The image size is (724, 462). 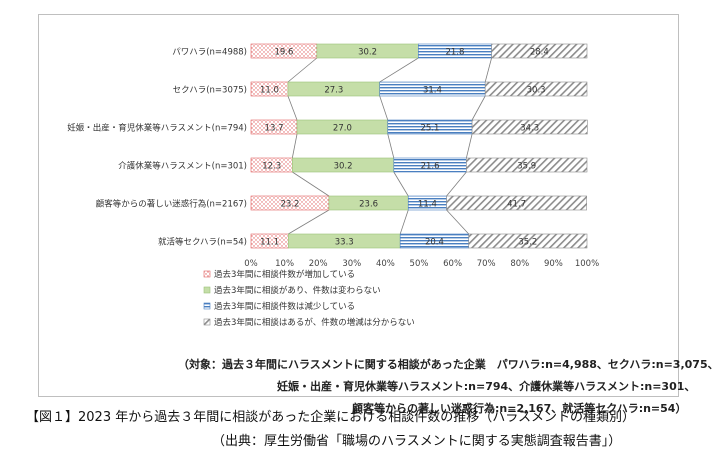 What do you see at coordinates (454, 53) in the screenshot?
I see `data-label: 21.8` at bounding box center [454, 53].